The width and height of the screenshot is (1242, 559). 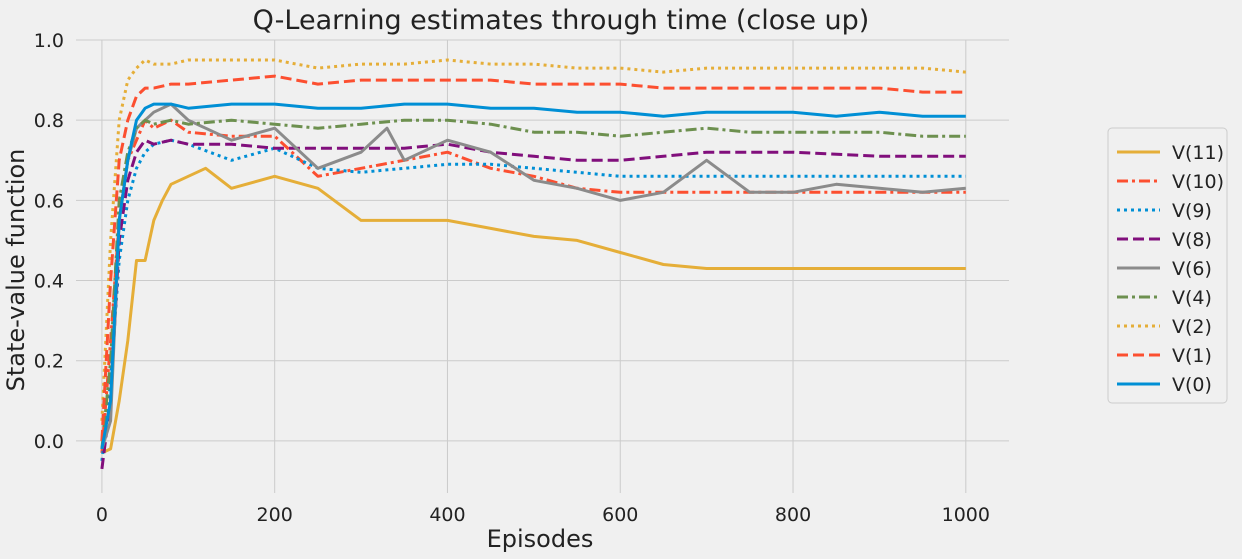 What do you see at coordinates (49, 442) in the screenshot?
I see `y-tick-label: 0.0` at bounding box center [49, 442].